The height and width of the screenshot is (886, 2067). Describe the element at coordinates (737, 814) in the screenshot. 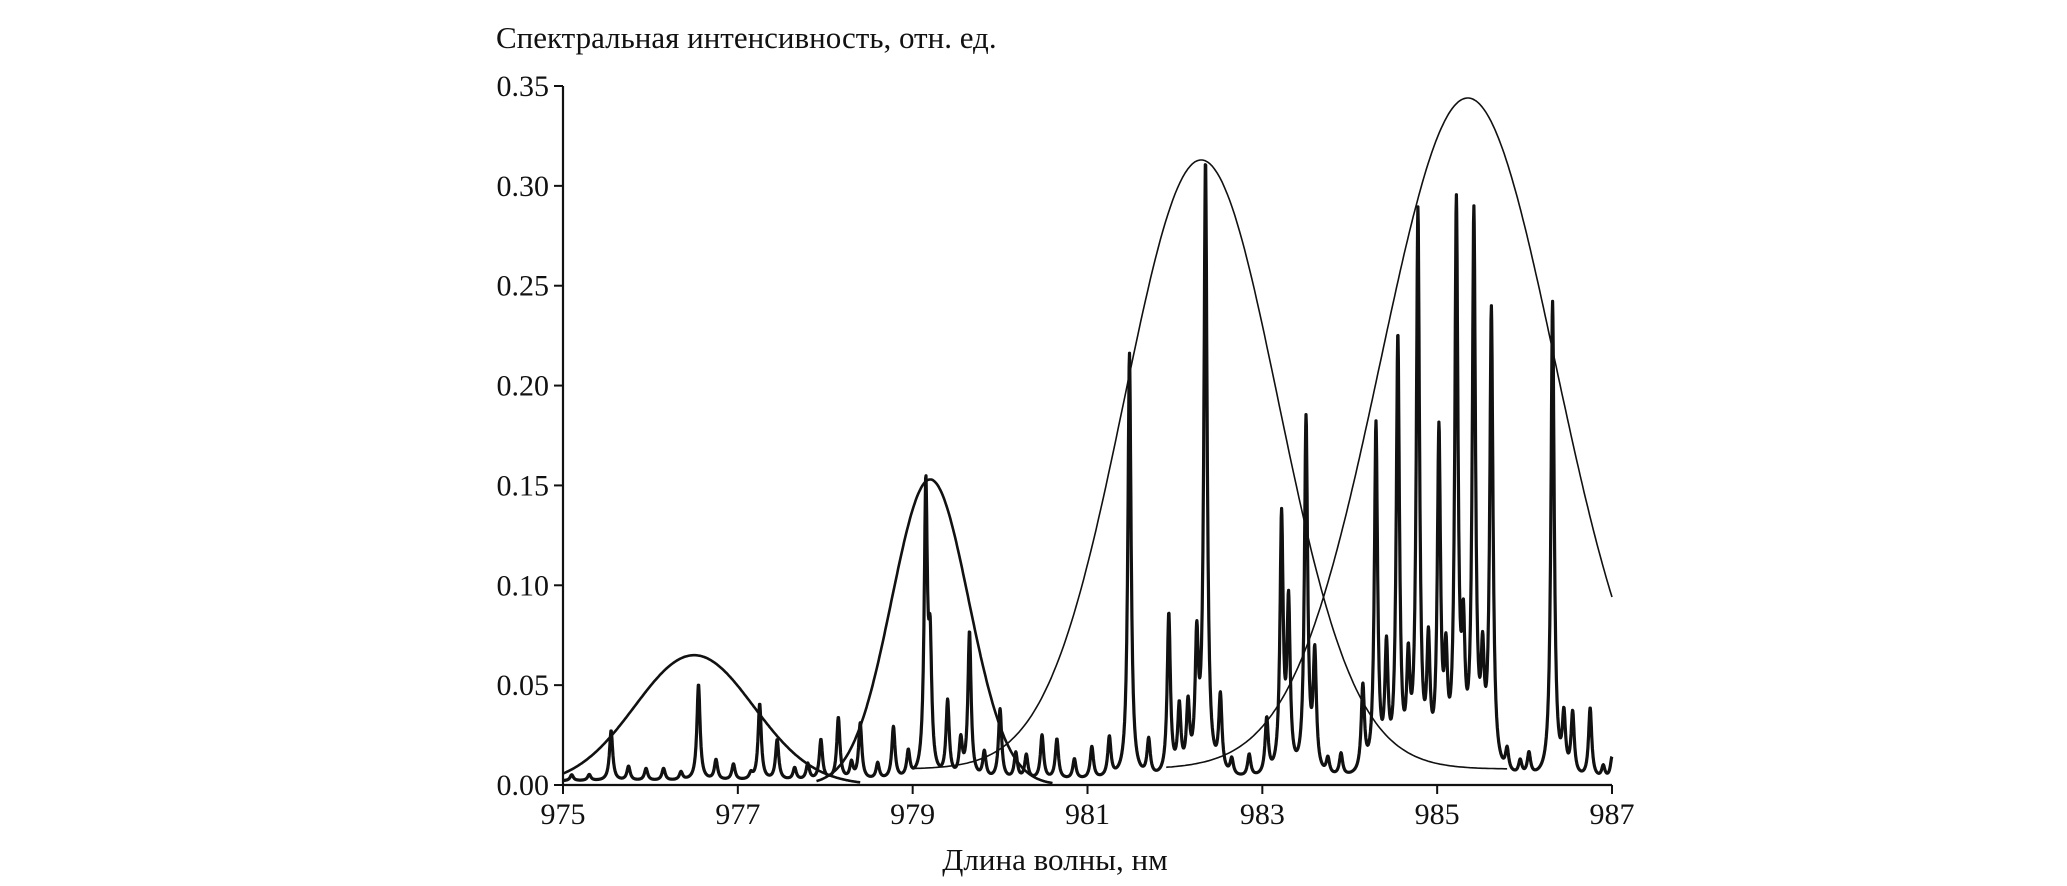

I see `x-tick-label: 977` at that location.